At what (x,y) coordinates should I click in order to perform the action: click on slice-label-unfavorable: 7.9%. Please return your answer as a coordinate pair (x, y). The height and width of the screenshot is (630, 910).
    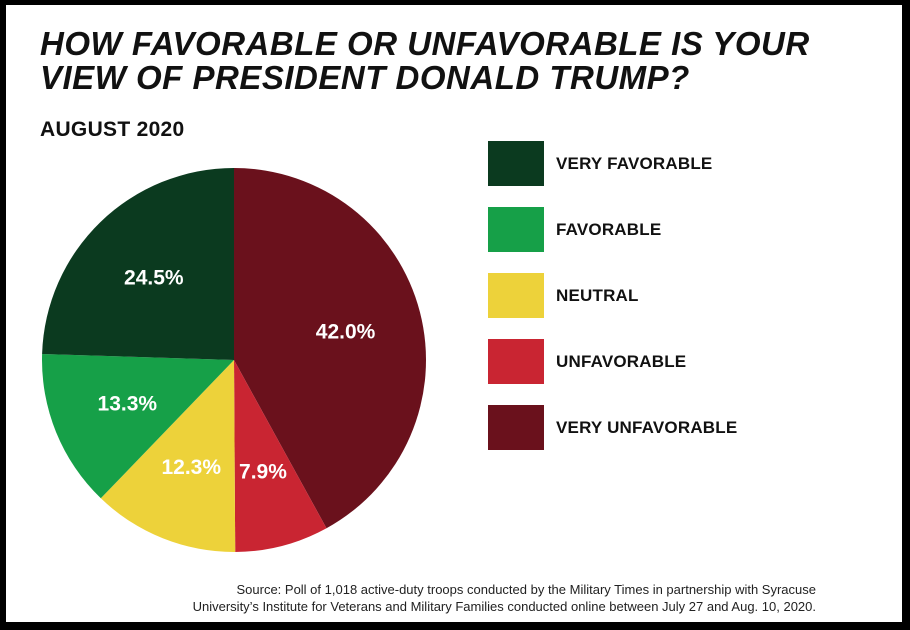
    Looking at the image, I should click on (263, 471).